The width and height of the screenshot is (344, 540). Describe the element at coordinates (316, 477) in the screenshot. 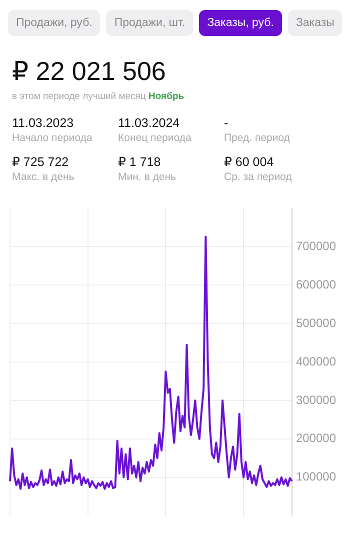

I see `y-tick-label: 100000` at that location.